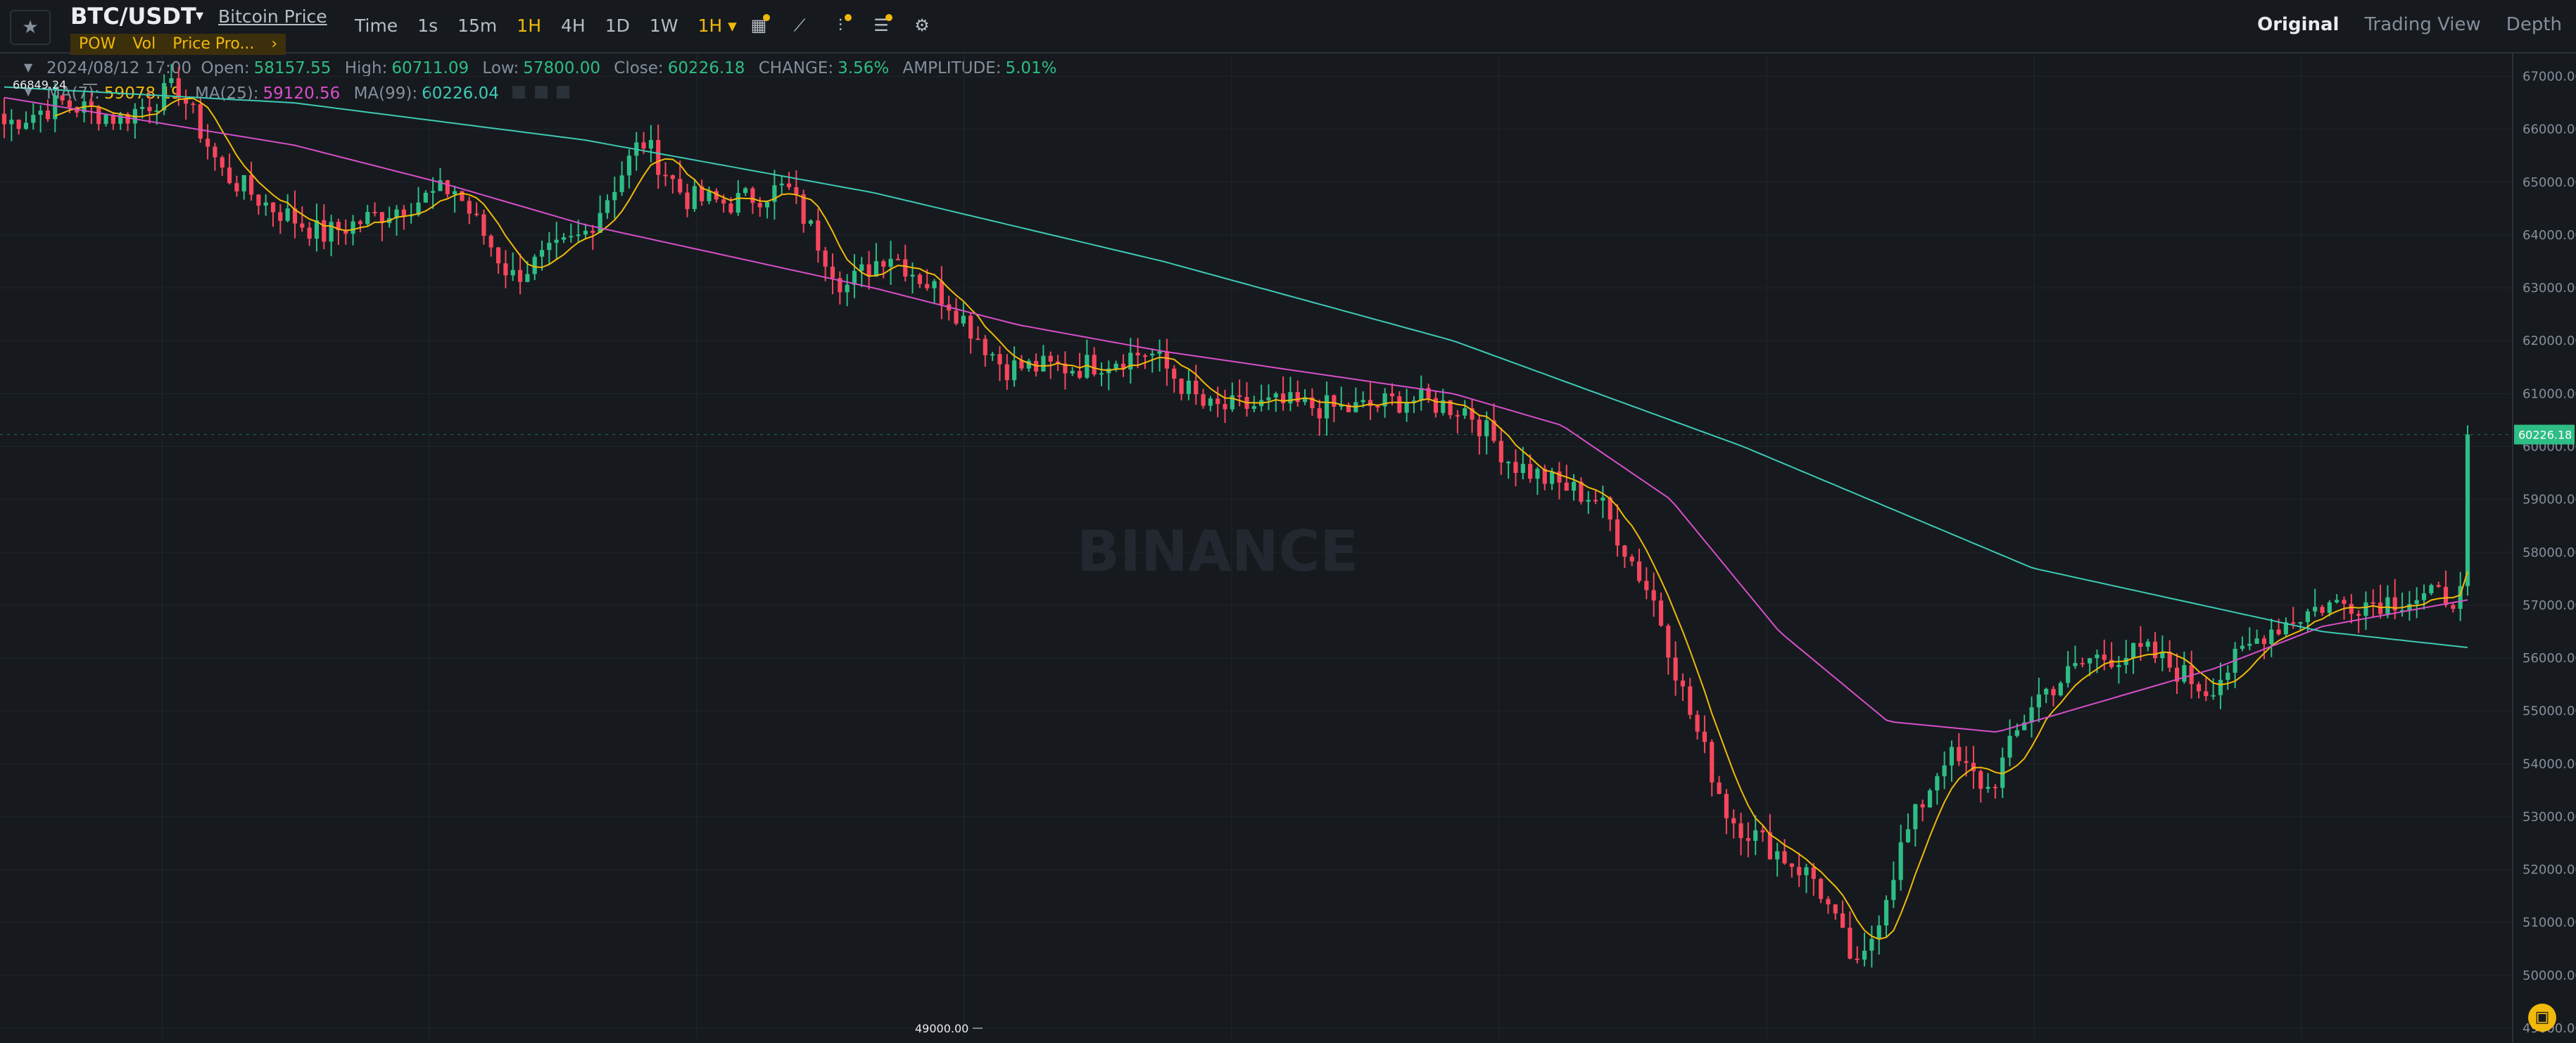 Image resolution: width=2576 pixels, height=1043 pixels. What do you see at coordinates (133, 16) in the screenshot?
I see `symbol-title: BTC/USDT` at bounding box center [133, 16].